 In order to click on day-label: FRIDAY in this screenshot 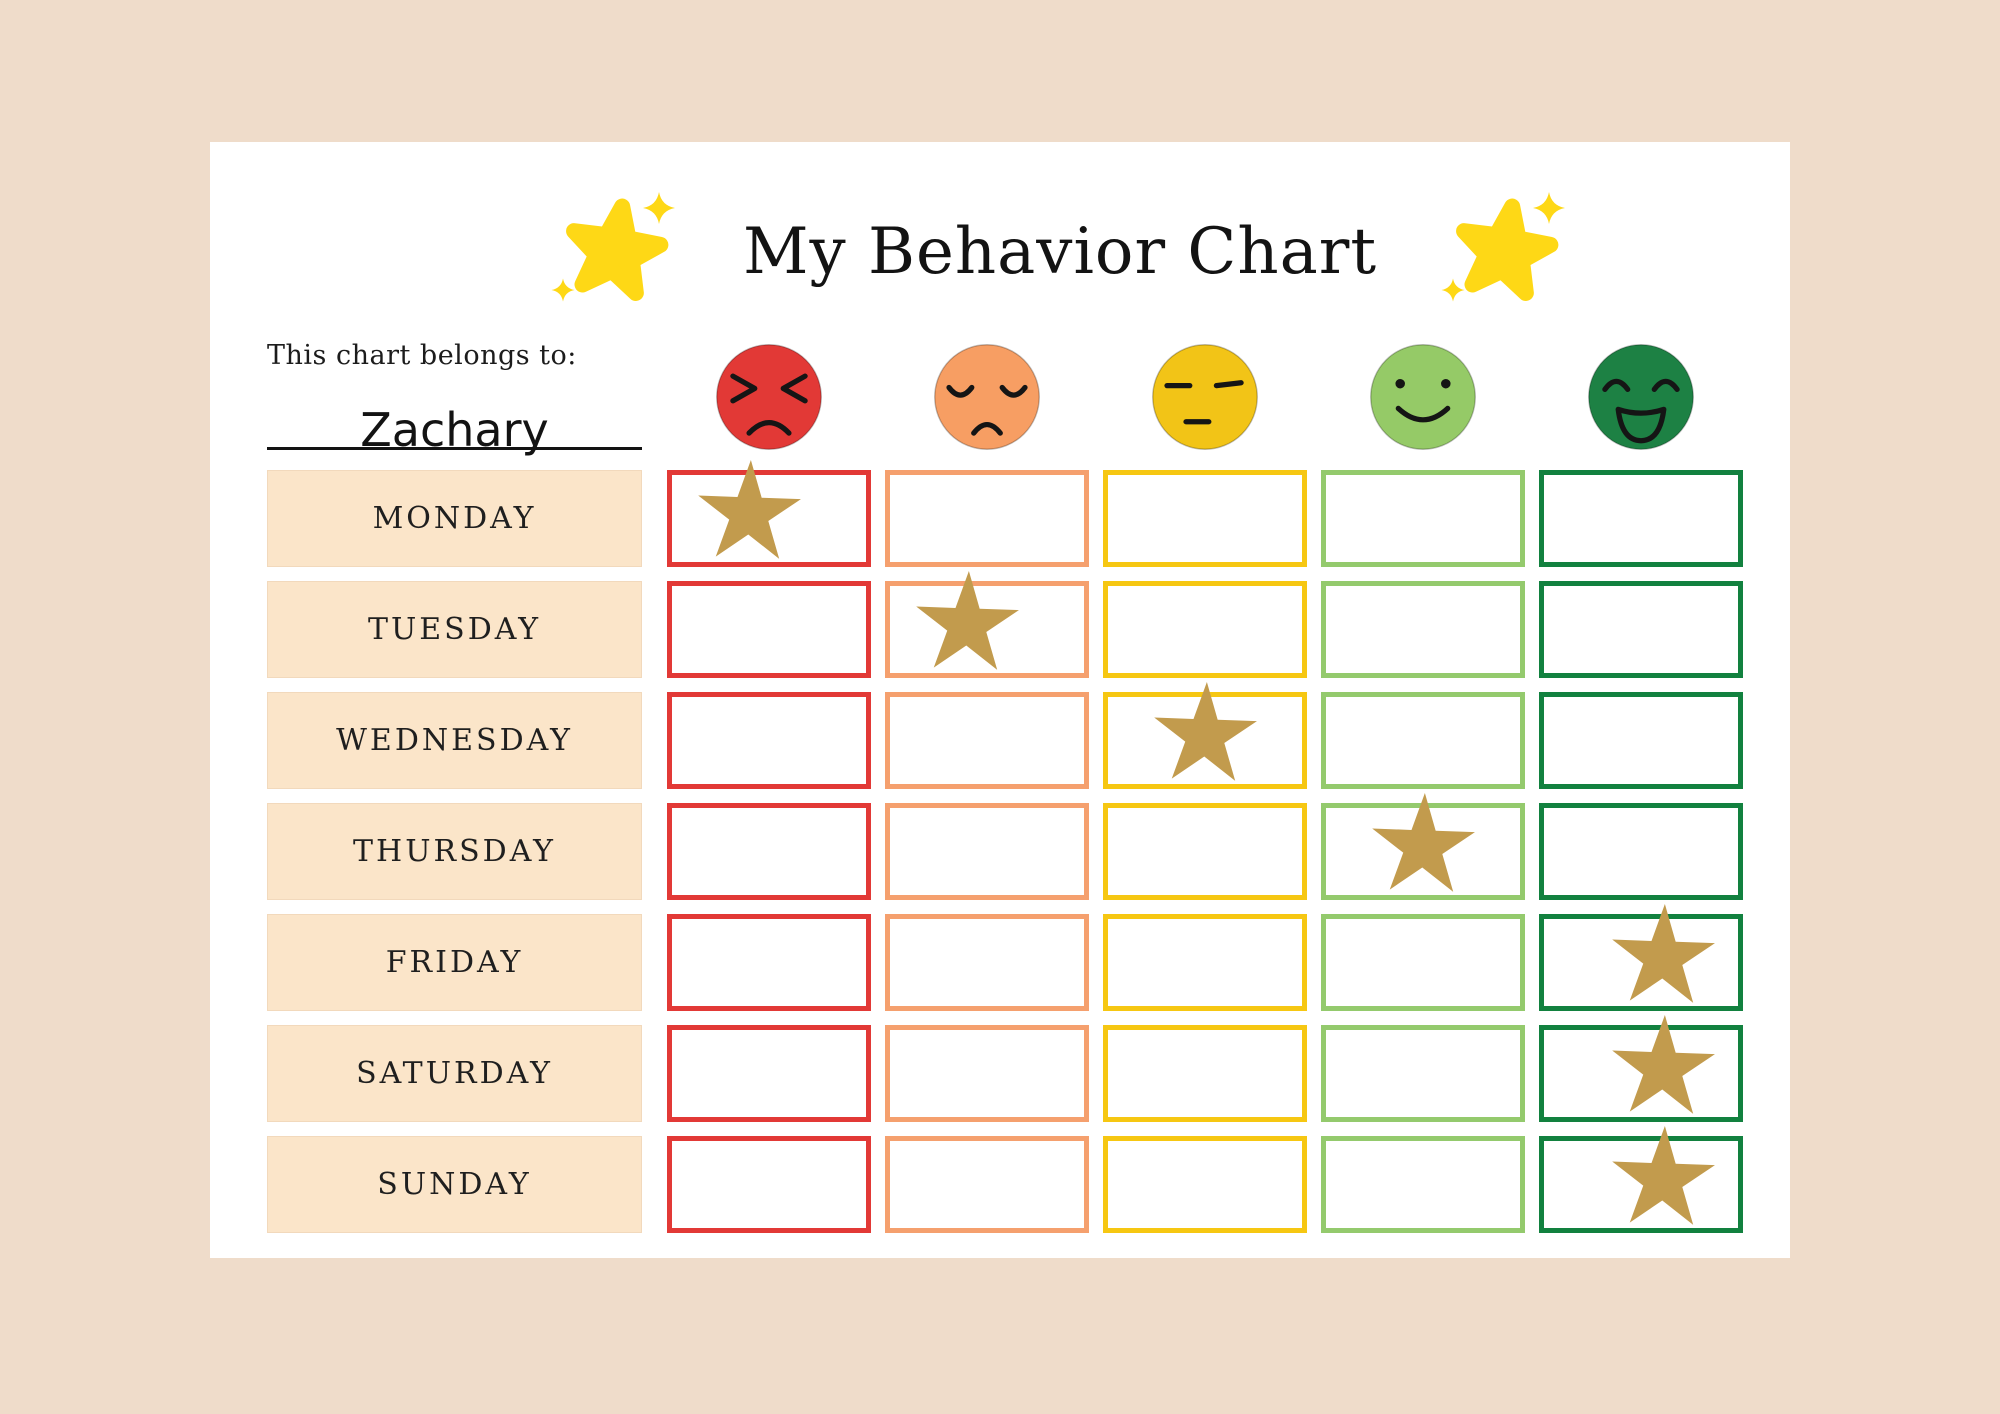, I will do `click(454, 962)`.